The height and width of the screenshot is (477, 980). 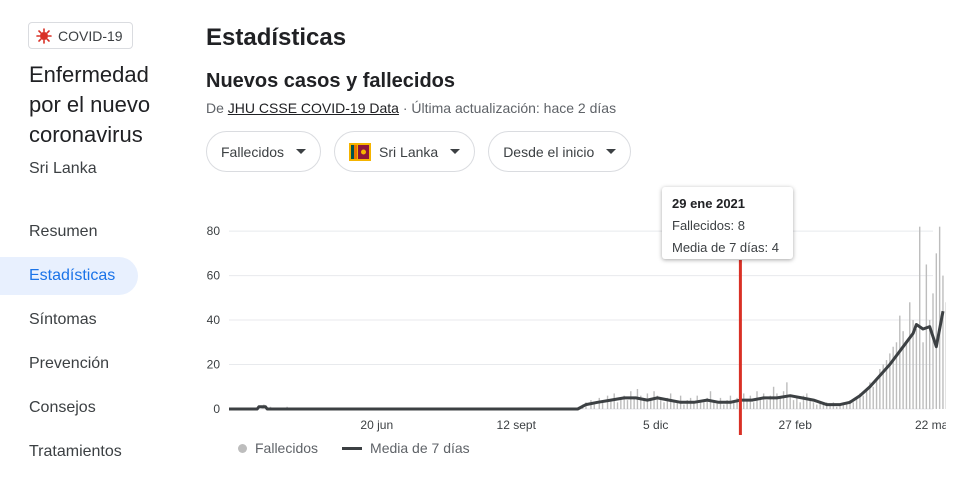 What do you see at coordinates (63, 231) in the screenshot?
I see `sidebar-item-resumen: Resumen` at bounding box center [63, 231].